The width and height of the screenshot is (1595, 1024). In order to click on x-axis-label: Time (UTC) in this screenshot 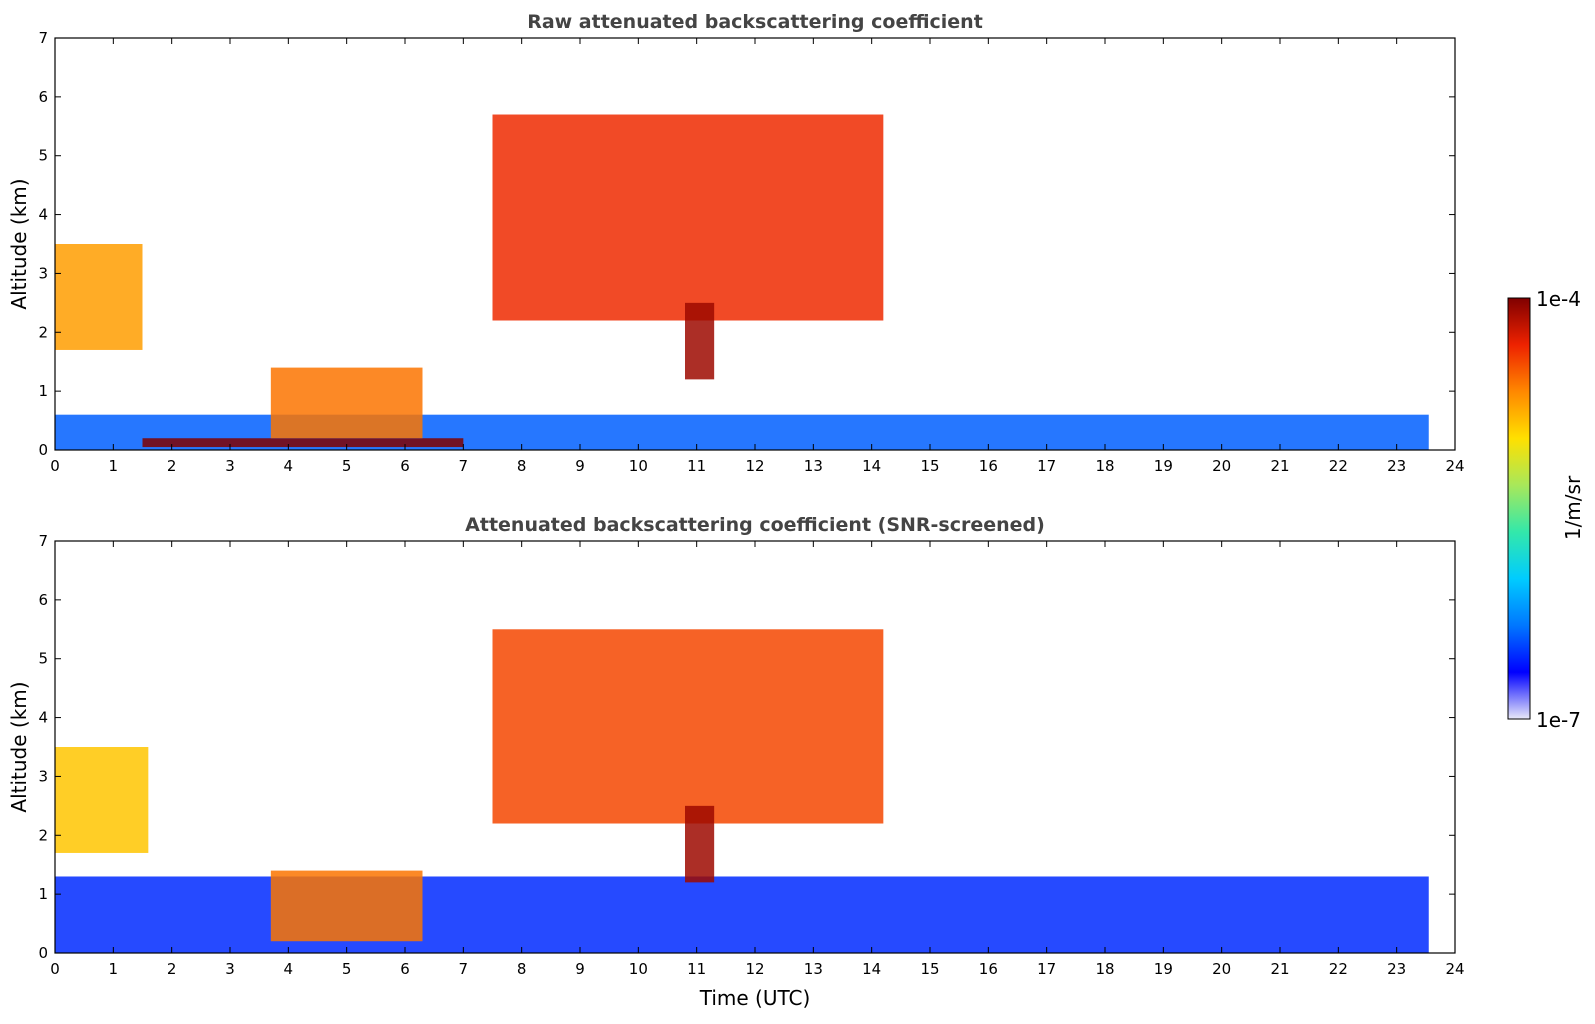, I will do `click(755, 998)`.